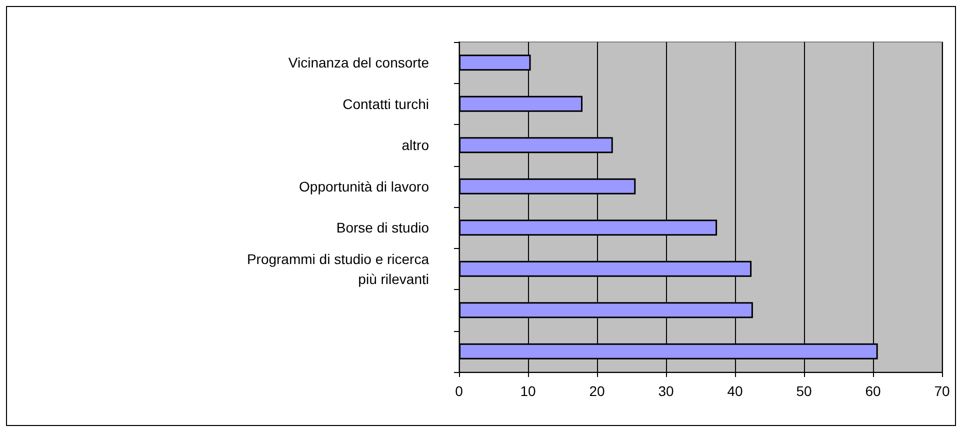  Describe the element at coordinates (359, 62) in the screenshot. I see `y-tick-label: Vicinanza del consorte` at that location.